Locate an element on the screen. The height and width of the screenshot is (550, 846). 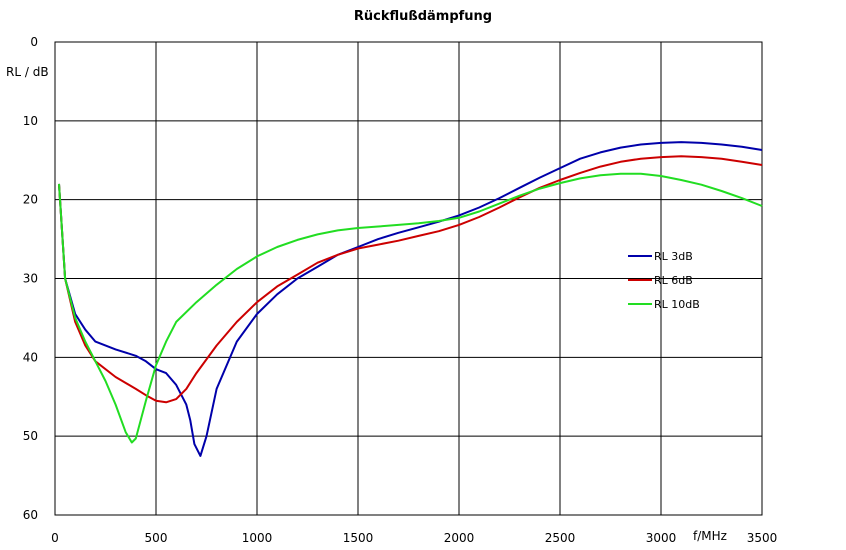
y-tick-label: 40 is located at coordinates (30, 357).